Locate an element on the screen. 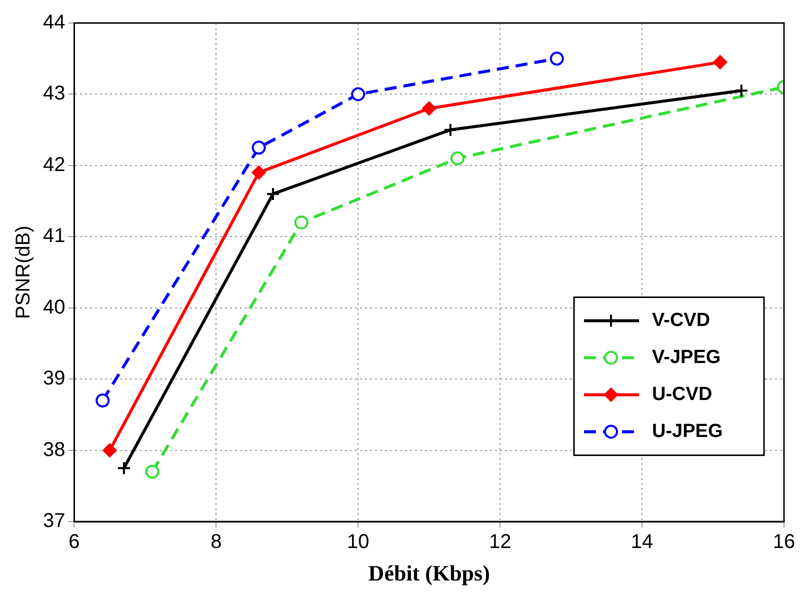 The height and width of the screenshot is (600, 812). y-tick-label: 39 is located at coordinates (54, 379).